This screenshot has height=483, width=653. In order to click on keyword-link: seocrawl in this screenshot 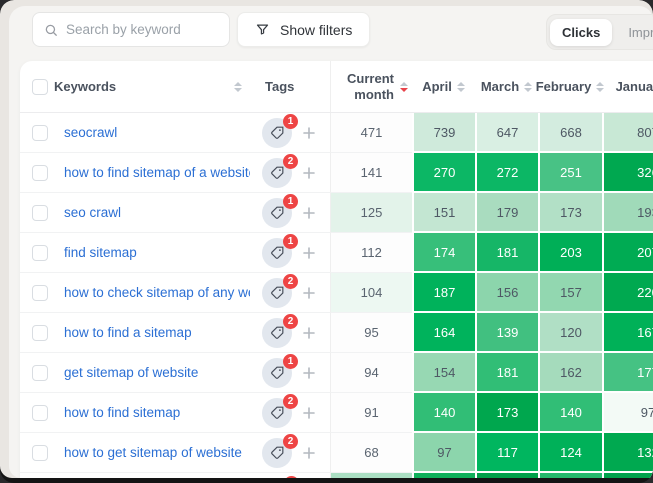, I will do `click(91, 132)`.